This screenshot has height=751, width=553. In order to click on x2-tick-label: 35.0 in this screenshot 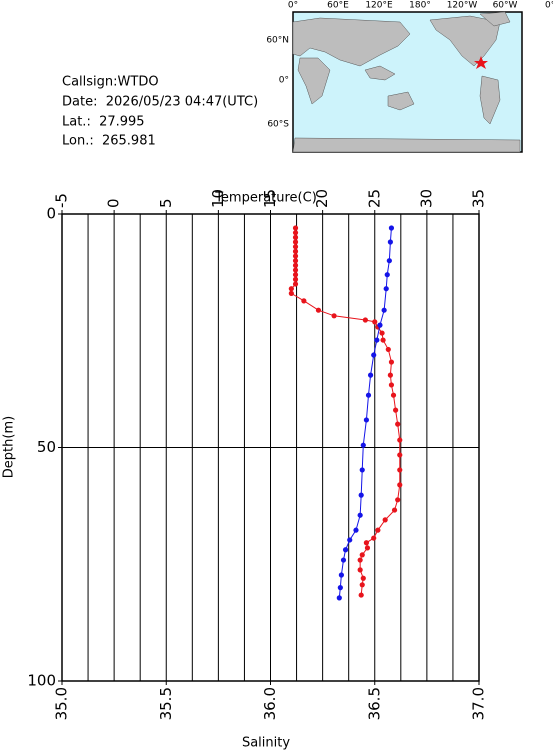, I will do `click(62, 703)`.